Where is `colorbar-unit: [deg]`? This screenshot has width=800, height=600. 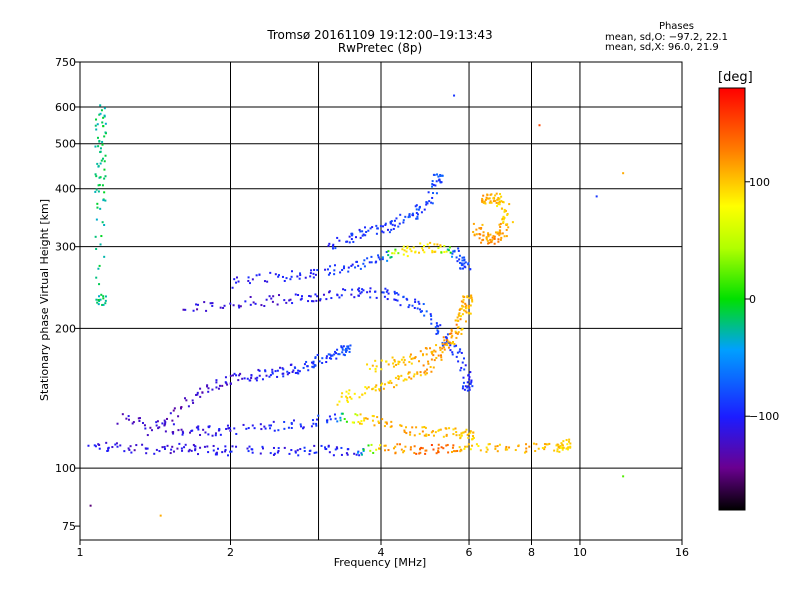 colorbar-unit: [deg] is located at coordinates (735, 77).